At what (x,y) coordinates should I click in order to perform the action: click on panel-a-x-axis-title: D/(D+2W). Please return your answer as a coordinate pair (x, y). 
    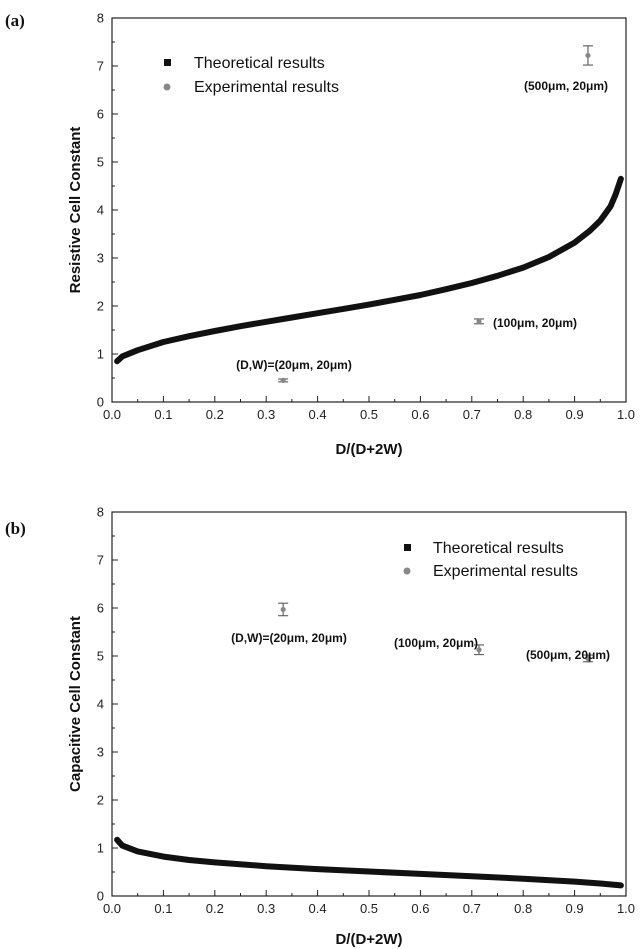
    Looking at the image, I should click on (368, 449).